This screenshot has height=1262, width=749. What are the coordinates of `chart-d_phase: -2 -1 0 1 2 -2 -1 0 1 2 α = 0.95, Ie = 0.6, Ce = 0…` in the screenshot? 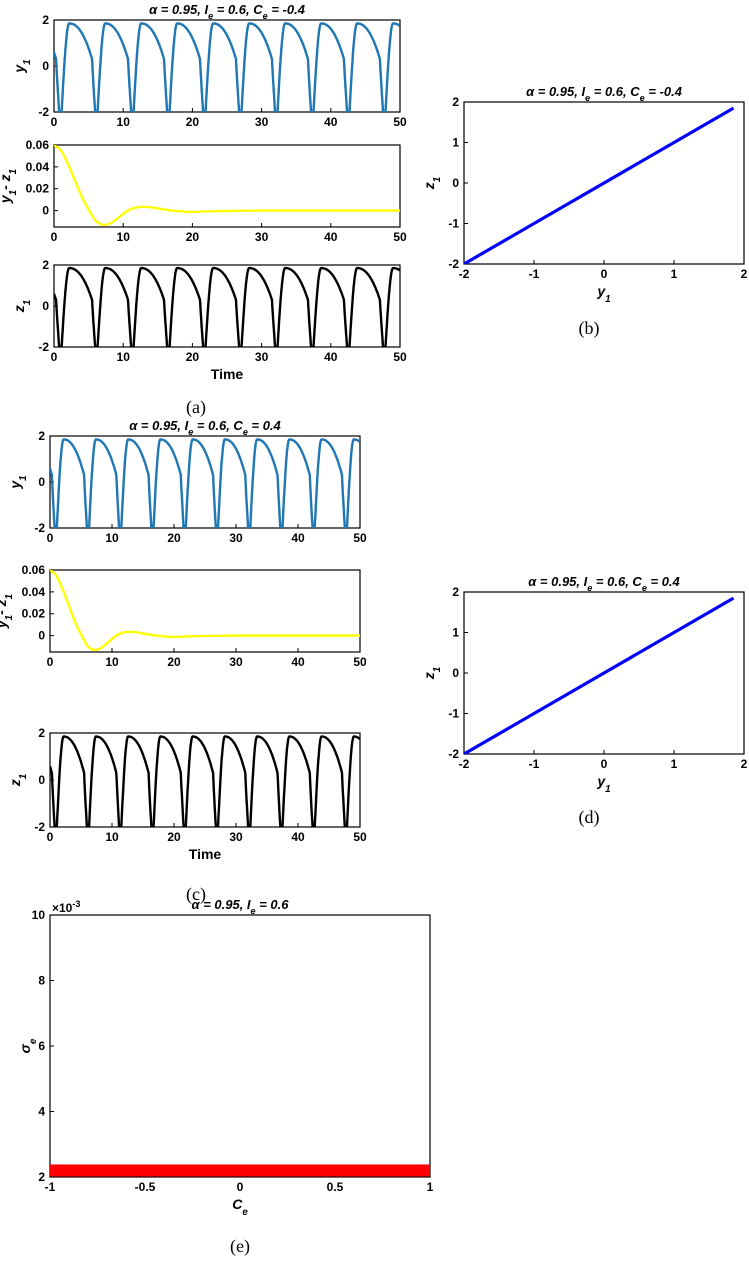 It's located at (584, 684).